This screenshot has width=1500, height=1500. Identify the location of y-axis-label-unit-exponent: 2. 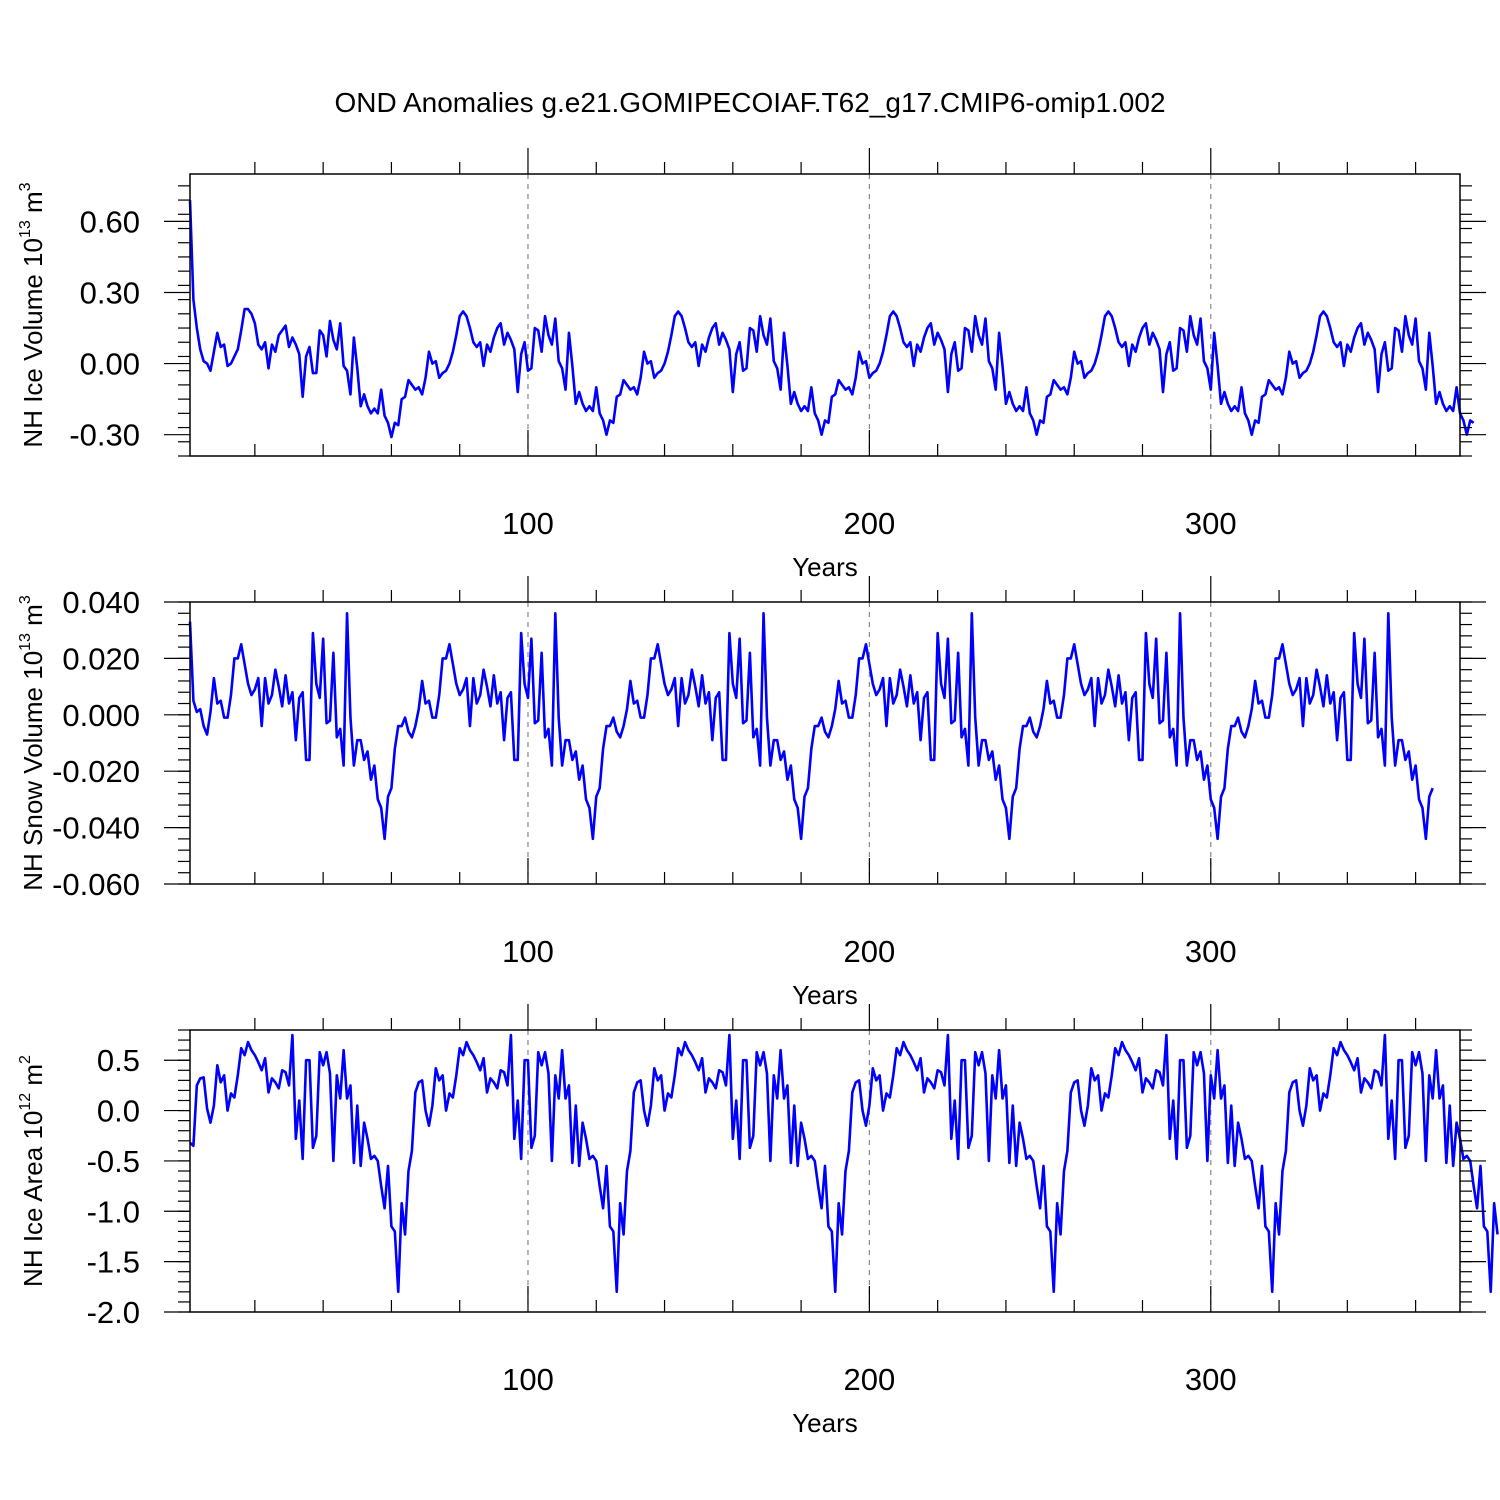
(25, 1059).